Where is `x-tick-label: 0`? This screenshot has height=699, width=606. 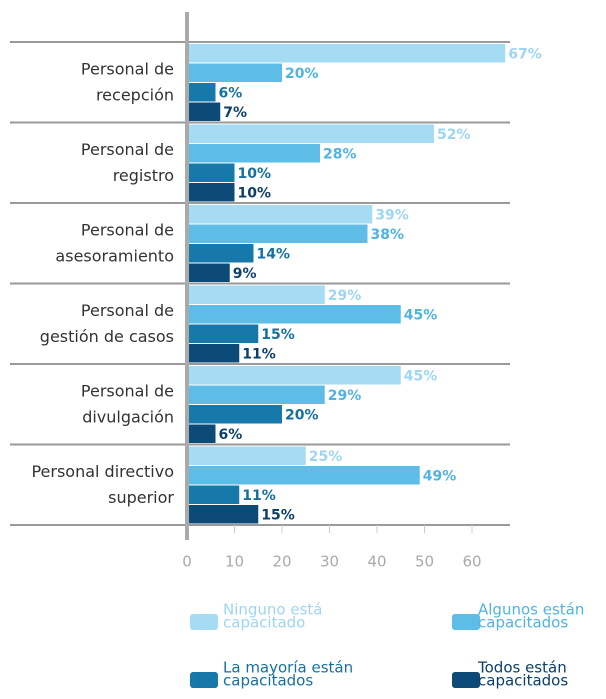
x-tick-label: 0 is located at coordinates (187, 562).